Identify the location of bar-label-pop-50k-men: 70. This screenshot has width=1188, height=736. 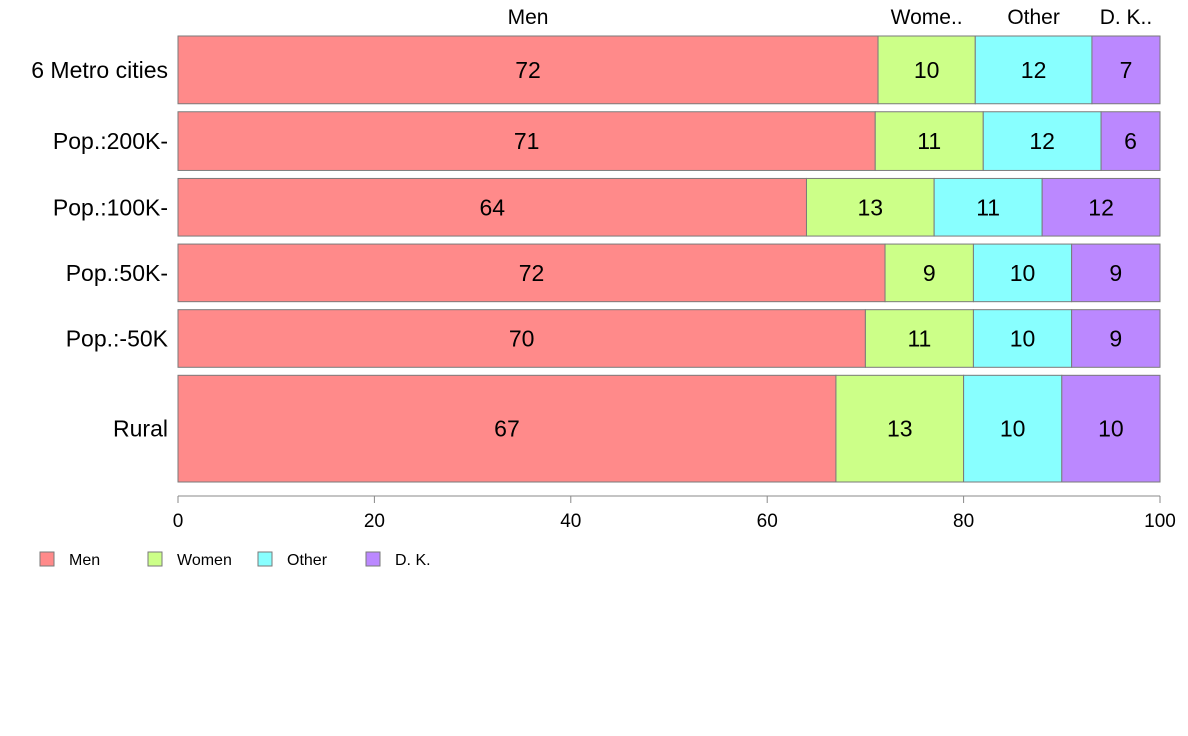
(522, 338).